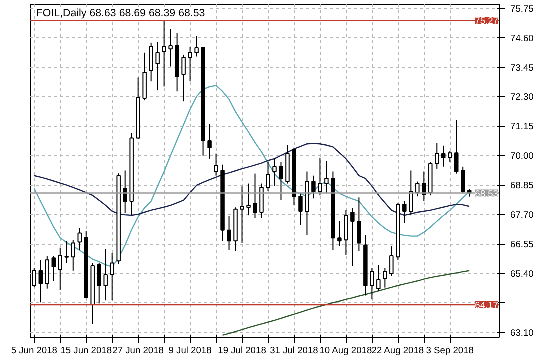 This screenshot has width=536, height=358. Describe the element at coordinates (522, 67) in the screenshot. I see `y-tick-label: 73.45` at that location.